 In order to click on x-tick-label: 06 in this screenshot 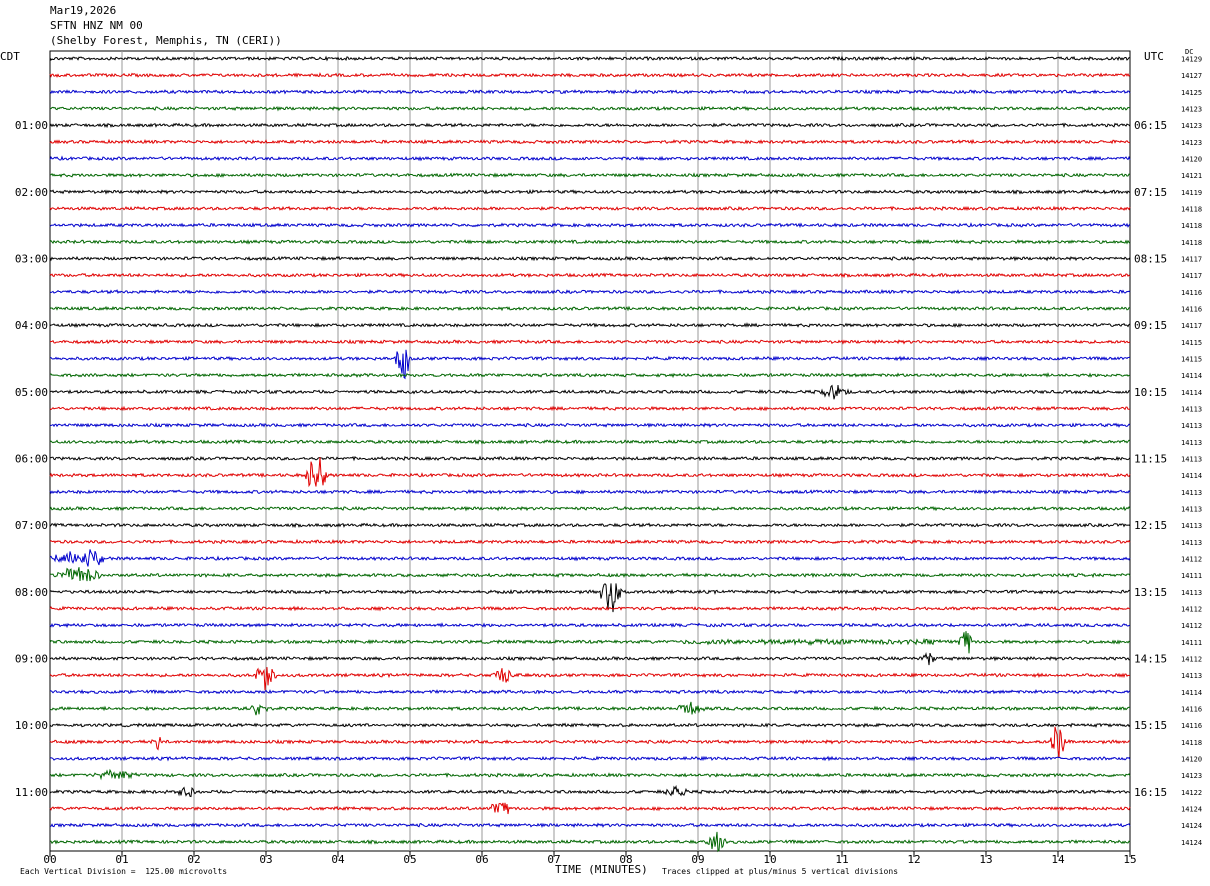, I will do `click(481, 859)`.